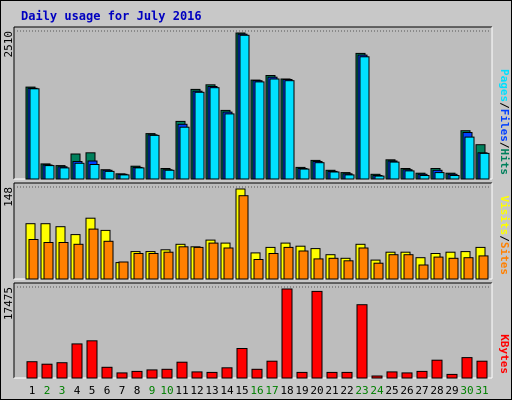  What do you see at coordinates (504, 354) in the screenshot?
I see `legend-entry-kbytes: KBytes` at bounding box center [504, 354].